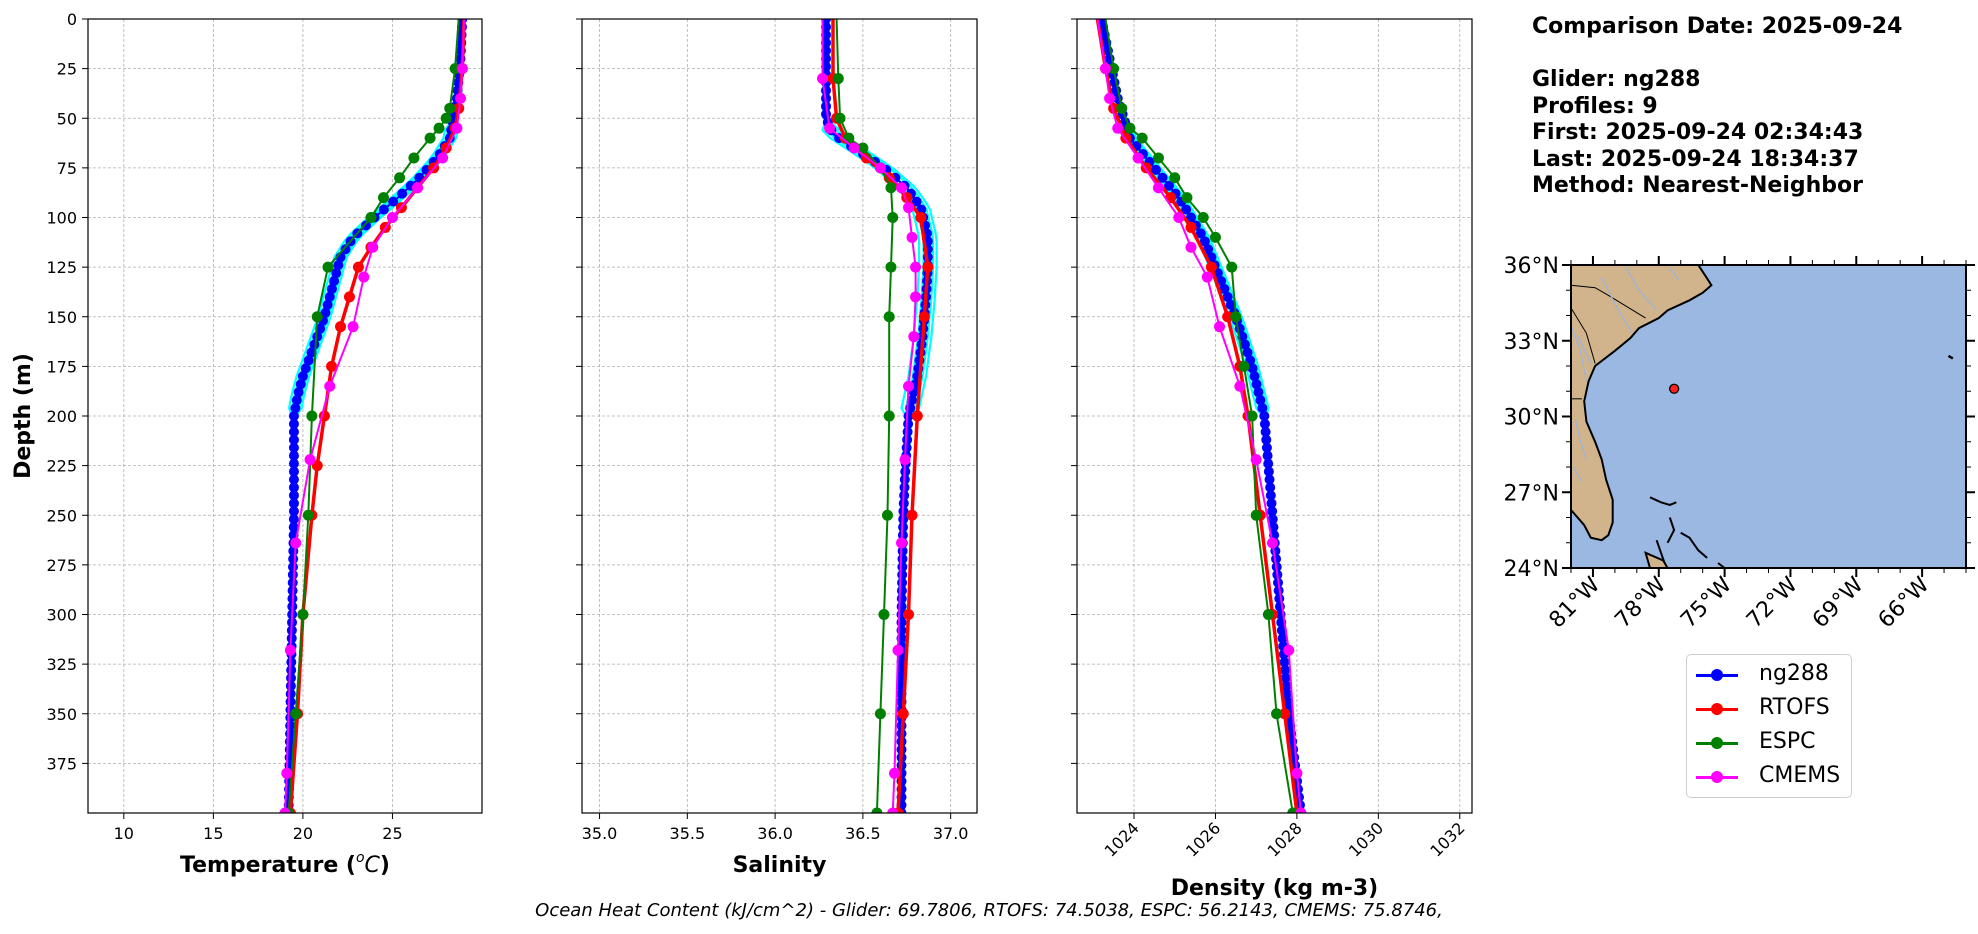  Describe the element at coordinates (1787, 741) in the screenshot. I see `legend-label: ESPC` at that location.